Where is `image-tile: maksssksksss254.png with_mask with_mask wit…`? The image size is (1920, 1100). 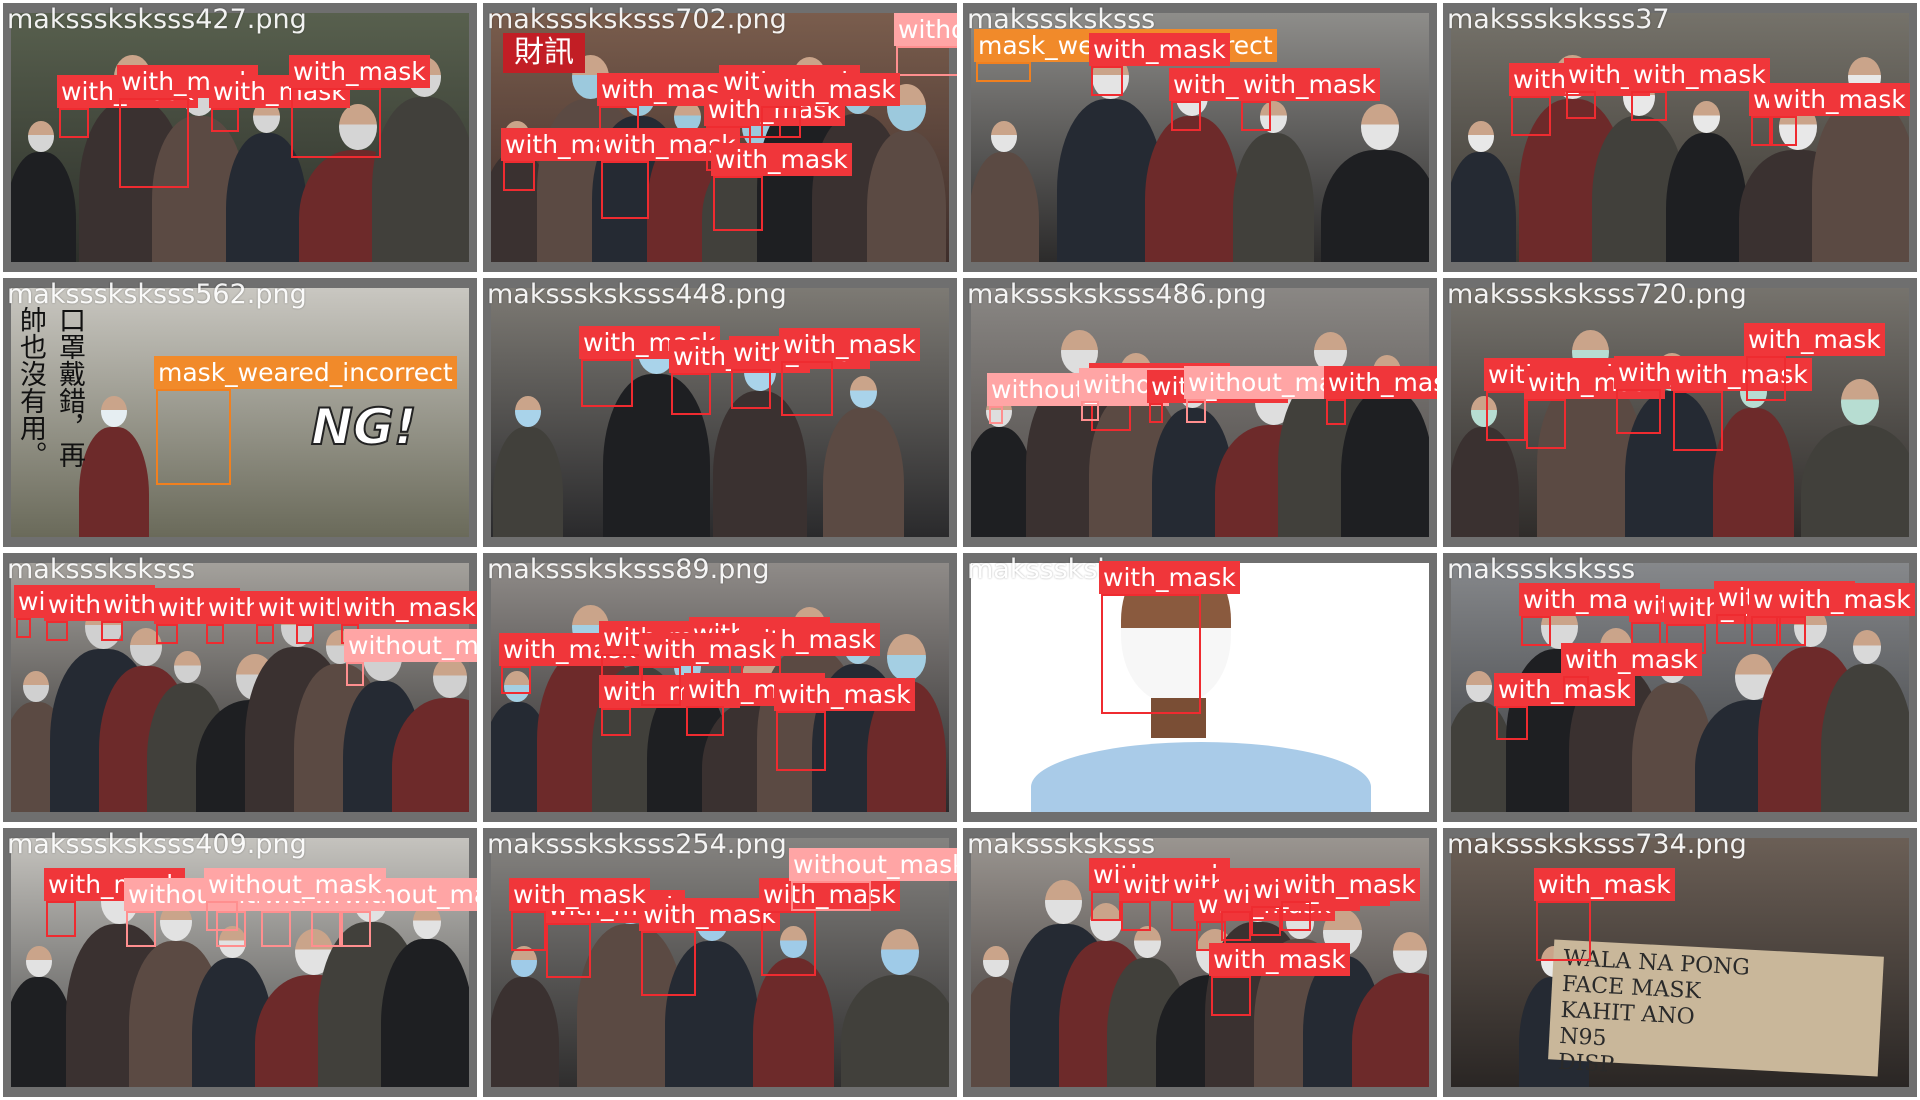 image-tile: maksssksksss254.png with_mask with_mask wit… is located at coordinates (720, 962).